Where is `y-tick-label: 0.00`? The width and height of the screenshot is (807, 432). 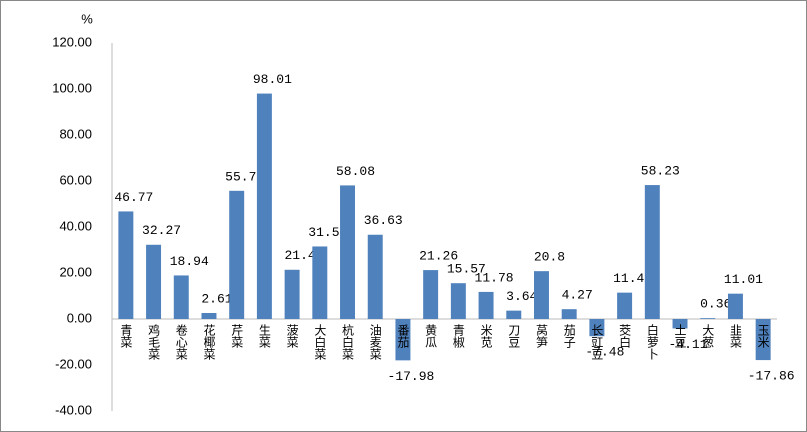 y-tick-label: 0.00 is located at coordinates (79, 317).